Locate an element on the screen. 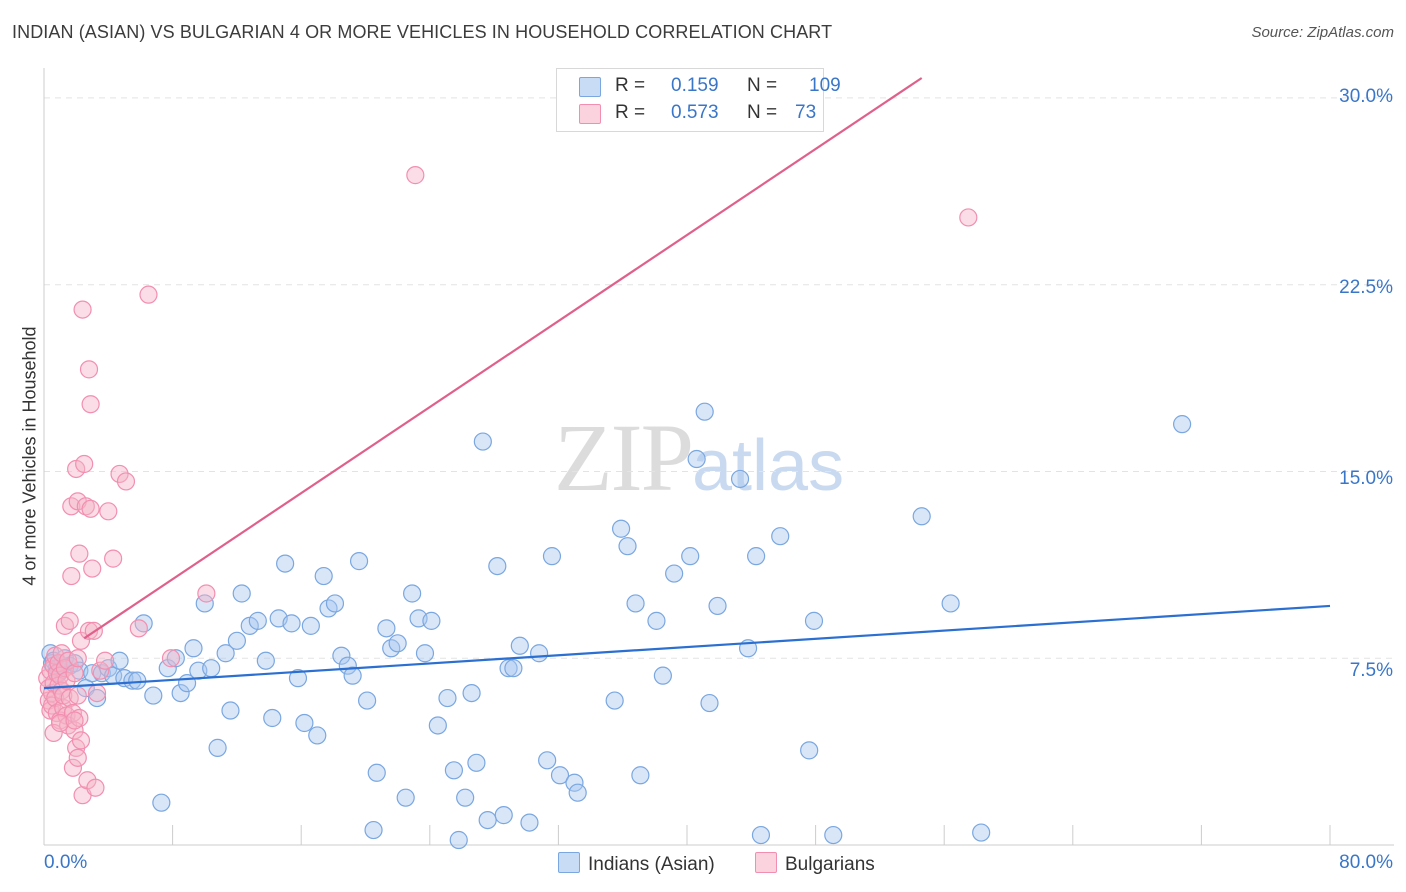 The width and height of the screenshot is (1406, 892). legend-swatch-bulgarians is located at coordinates (590, 114).